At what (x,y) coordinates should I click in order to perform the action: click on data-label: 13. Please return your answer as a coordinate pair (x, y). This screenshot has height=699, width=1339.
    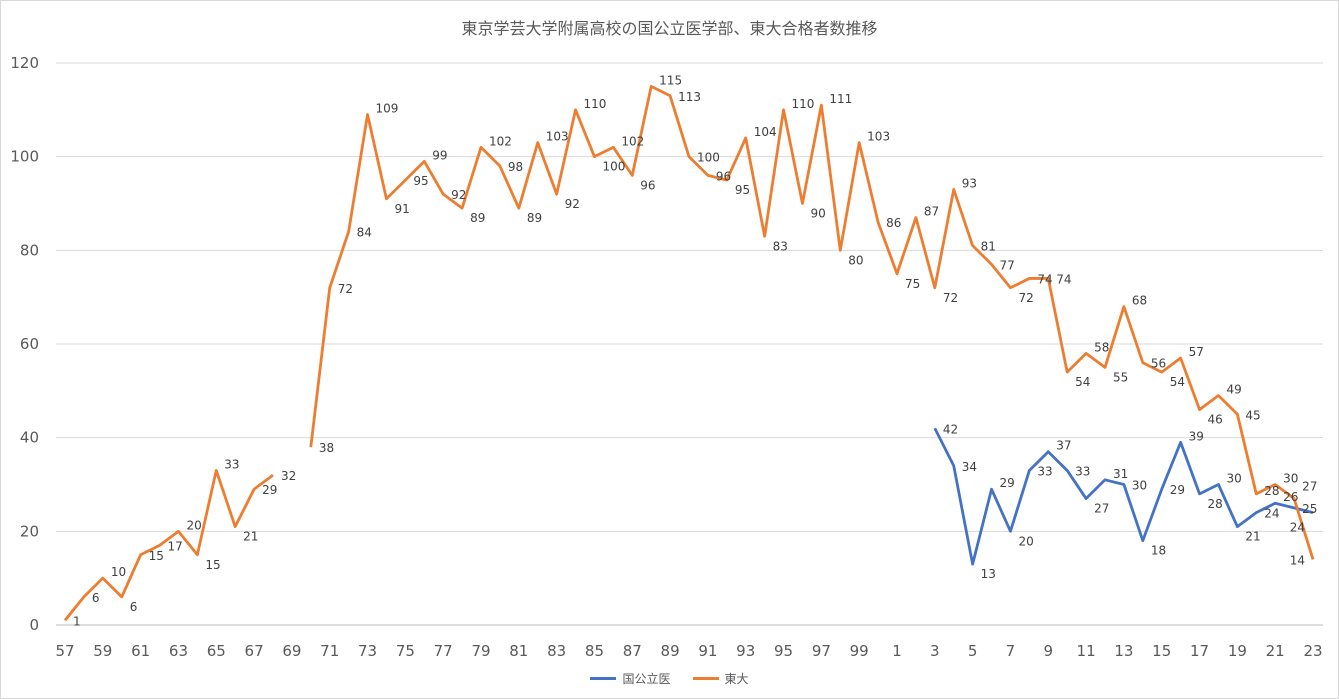
    Looking at the image, I should click on (988, 574).